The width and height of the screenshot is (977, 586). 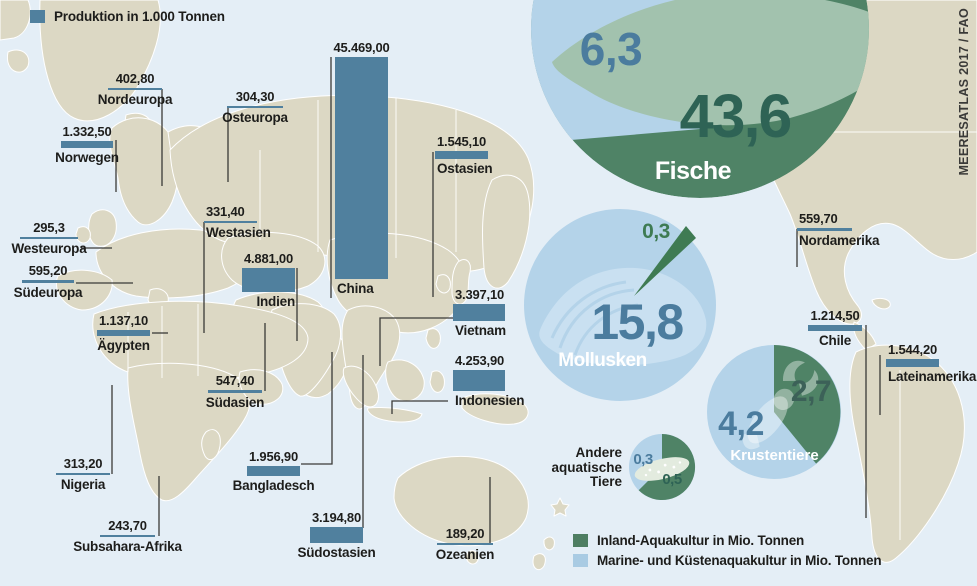 I want to click on pie-mollusken-inland-slice, so click(x=665, y=261).